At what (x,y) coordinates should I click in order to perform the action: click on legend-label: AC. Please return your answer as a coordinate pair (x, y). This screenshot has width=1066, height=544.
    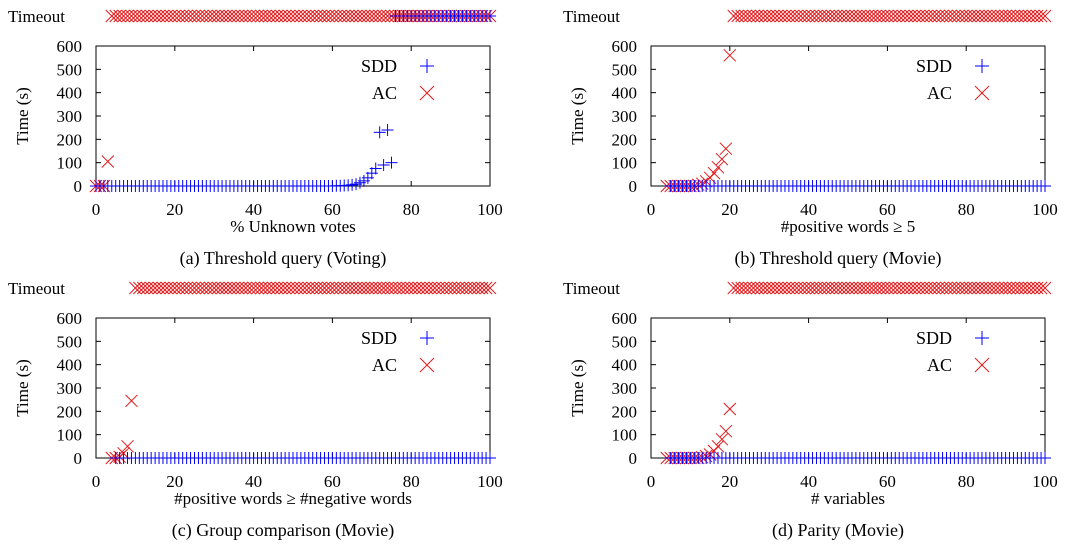
    Looking at the image, I should click on (384, 365).